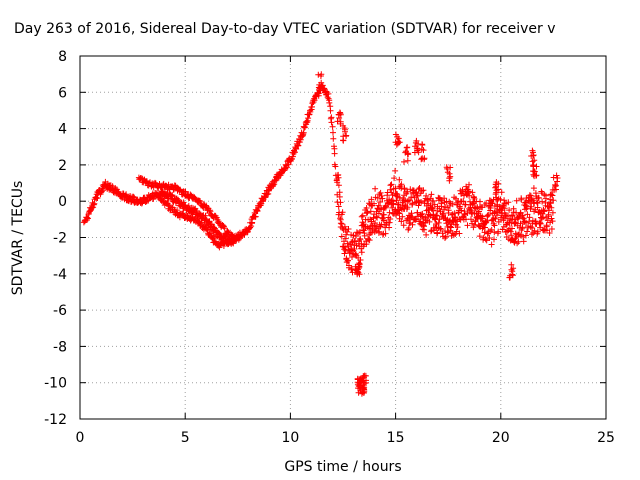  I want to click on y-tick-label: -8, so click(60, 347).